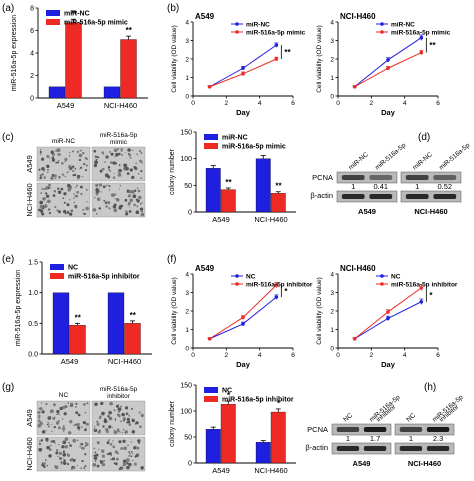  I want to click on x-tick-label: 2, so click(372, 355).